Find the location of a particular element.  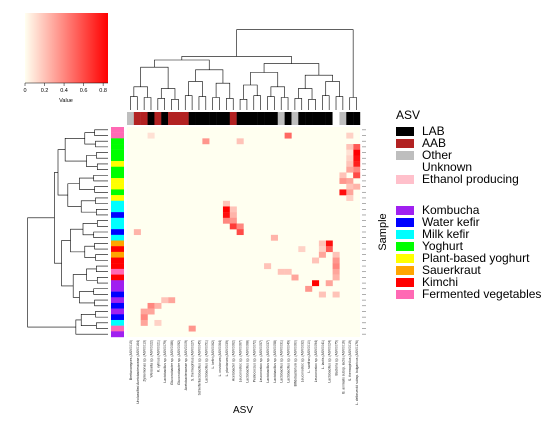

sample-legend-entry: Sauerkraut is located at coordinates (438, 270).